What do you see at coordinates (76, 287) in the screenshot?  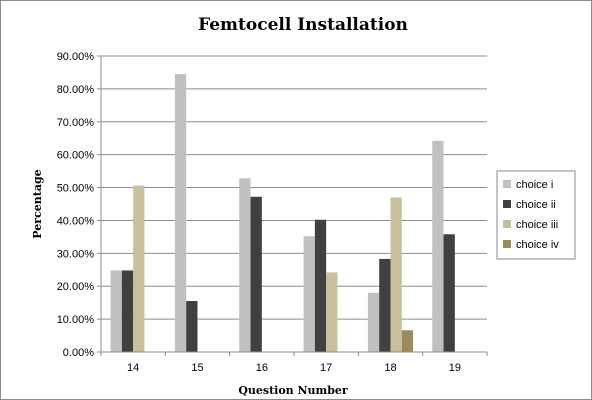 I see `y-tick-label: 20.00%` at bounding box center [76, 287].